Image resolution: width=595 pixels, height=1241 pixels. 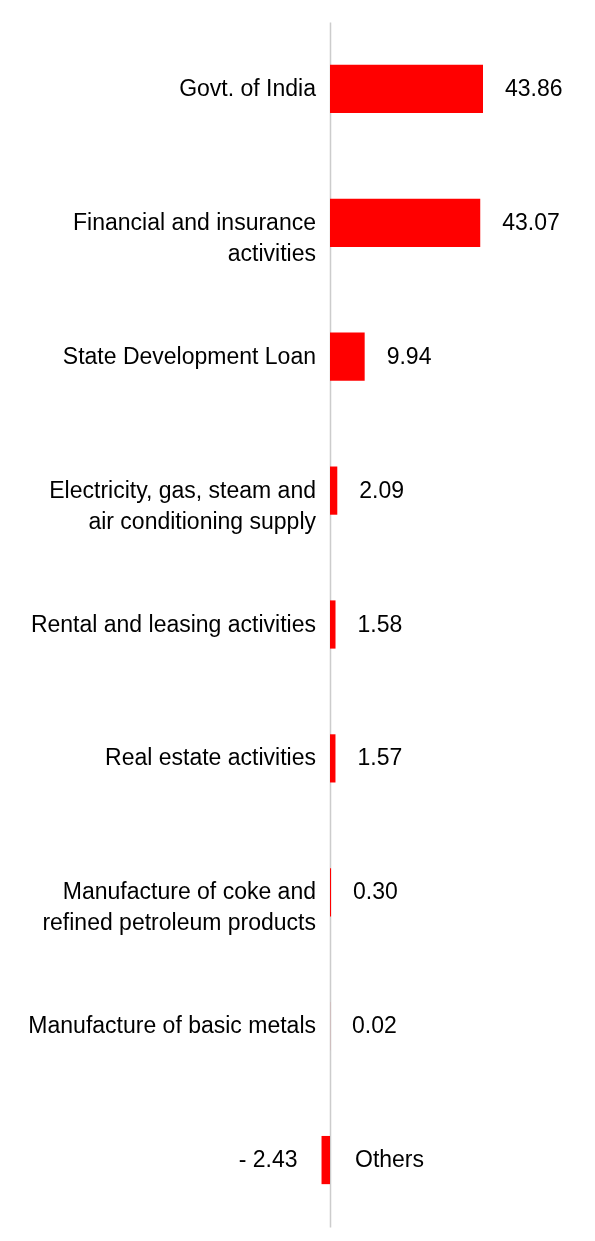 I want to click on y-tick-label: Others, so click(x=390, y=1159).